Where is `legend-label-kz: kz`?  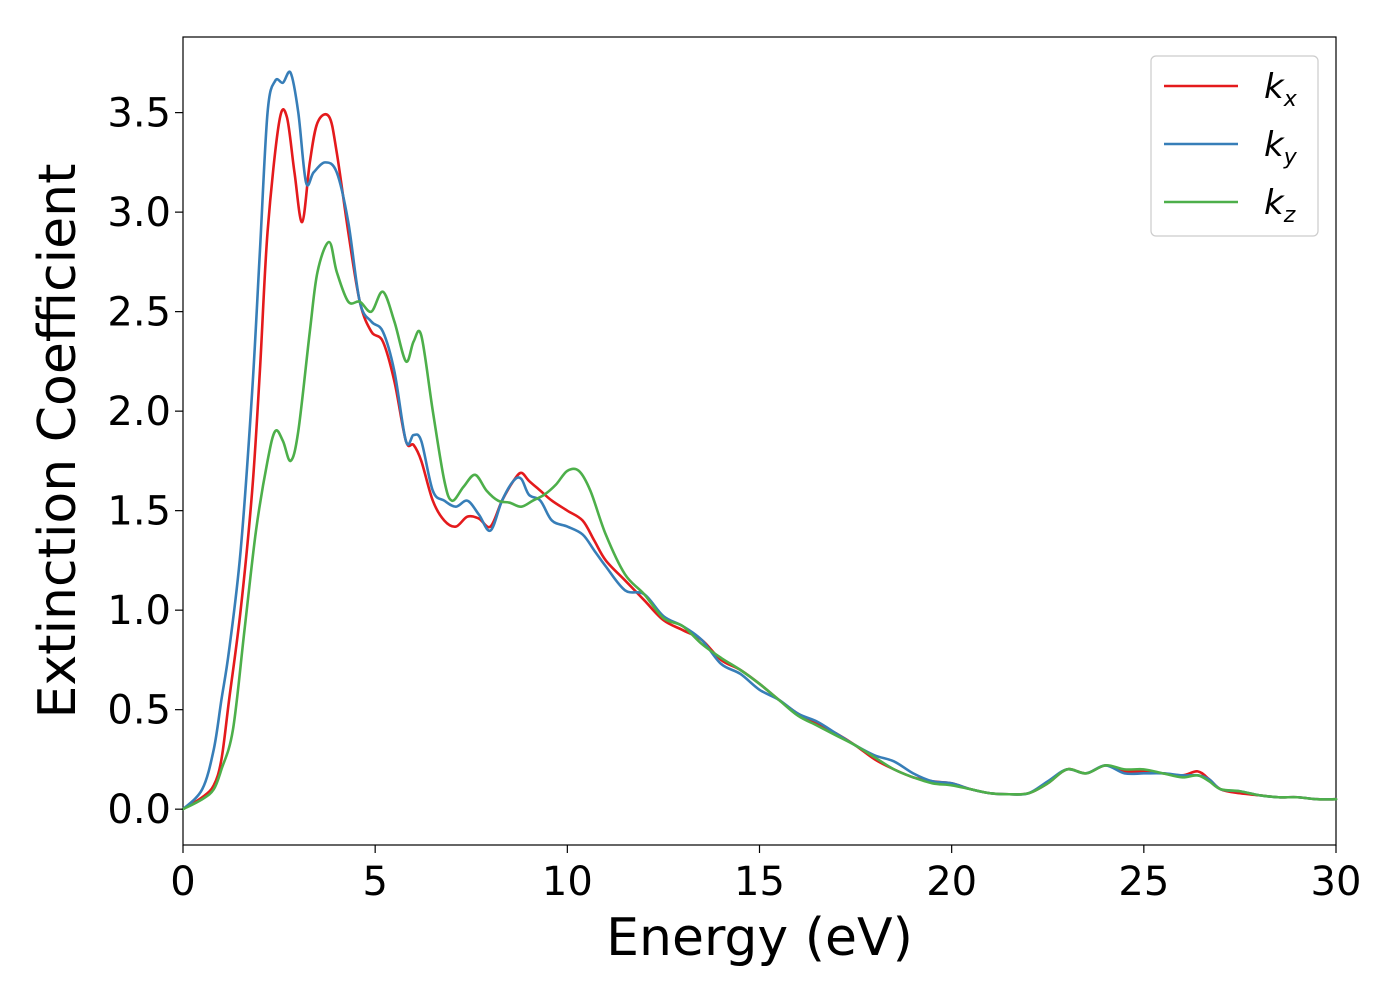 legend-label-kz: kz is located at coordinates (1280, 205).